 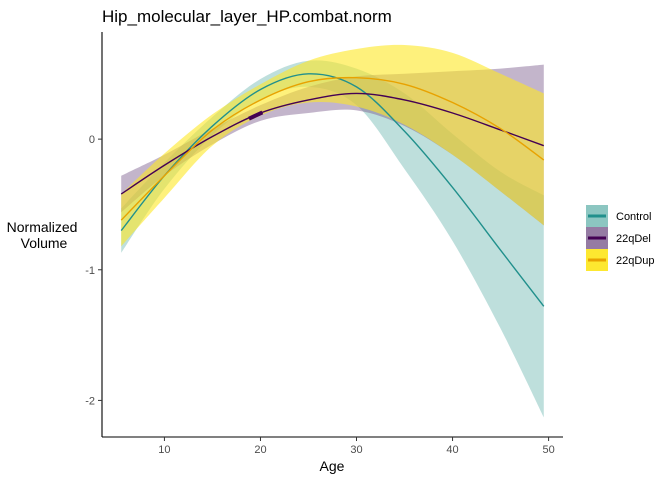 I want to click on x-tick-label: 10, so click(x=164, y=450).